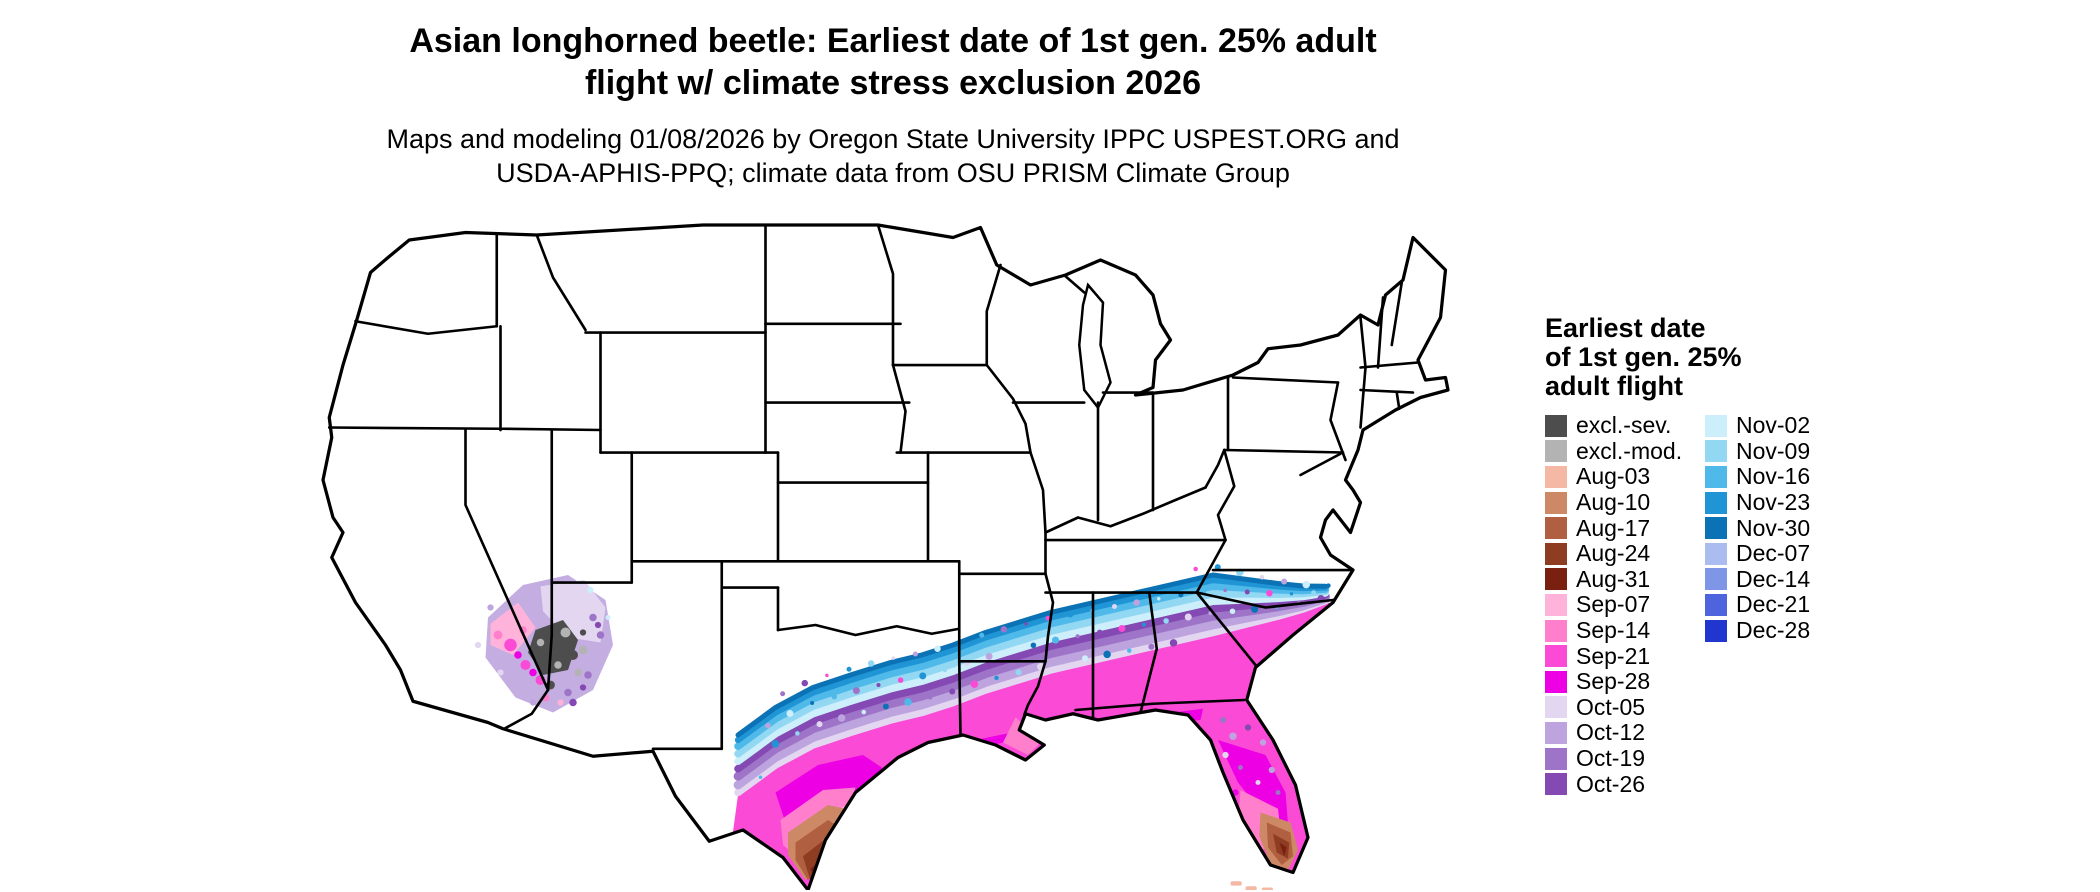  I want to click on legend-row: Nov-09, so click(1785, 451).